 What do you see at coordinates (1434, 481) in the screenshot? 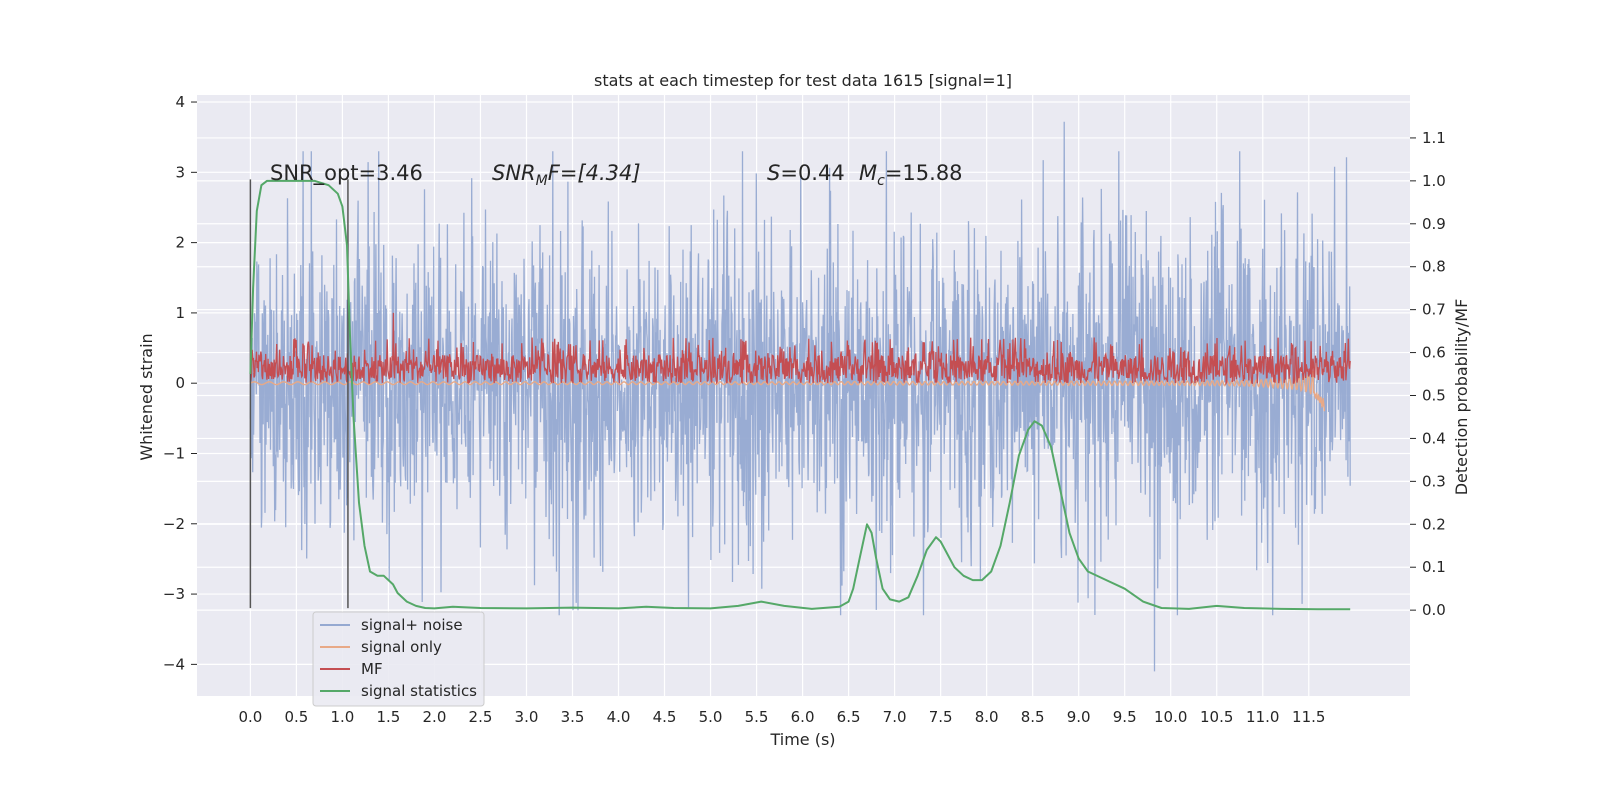
I see `y-tick-right-label: 0.3` at bounding box center [1434, 481].